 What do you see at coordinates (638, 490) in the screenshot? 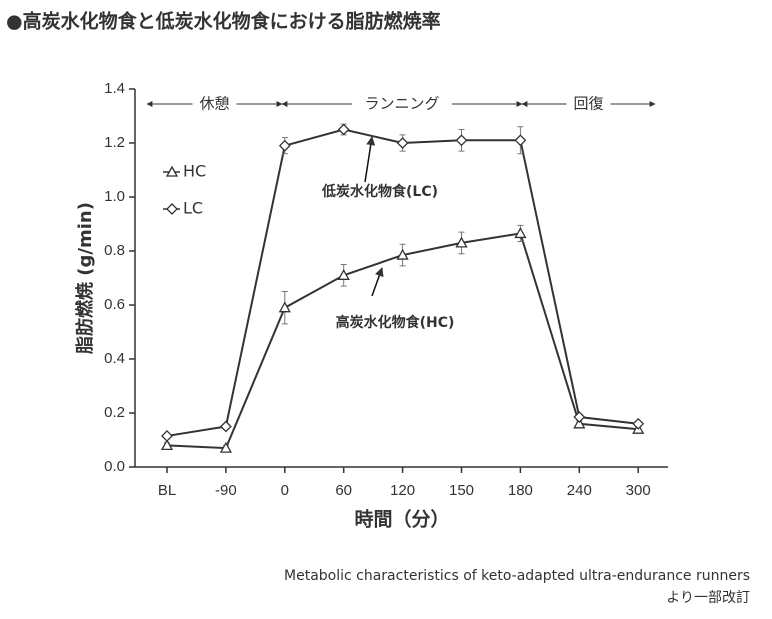
I see `x-tick-label: 300` at bounding box center [638, 490].